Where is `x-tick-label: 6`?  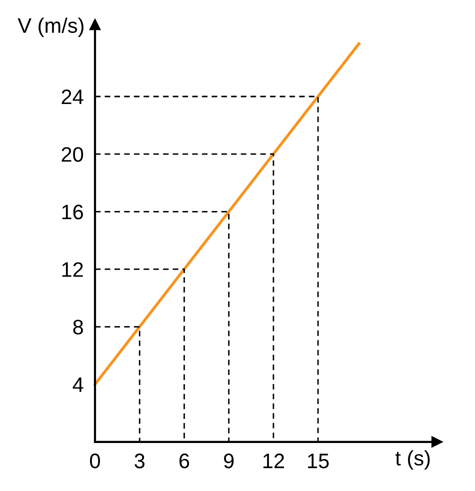 x-tick-label: 6 is located at coordinates (184, 461).